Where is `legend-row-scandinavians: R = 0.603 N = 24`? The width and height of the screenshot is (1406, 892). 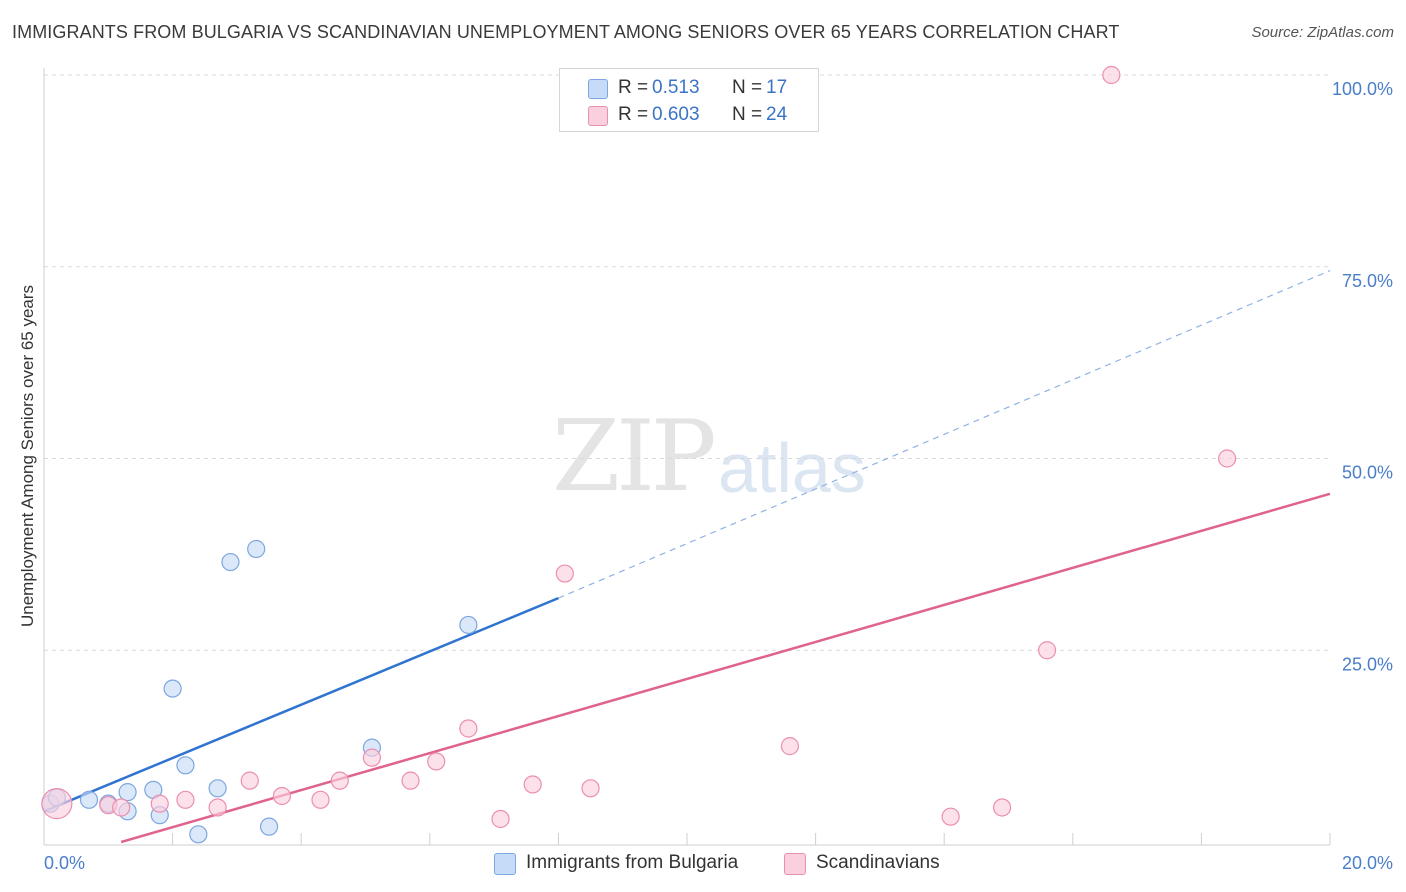 legend-row-scandinavians: R = 0.603 N = 24 is located at coordinates (689, 115).